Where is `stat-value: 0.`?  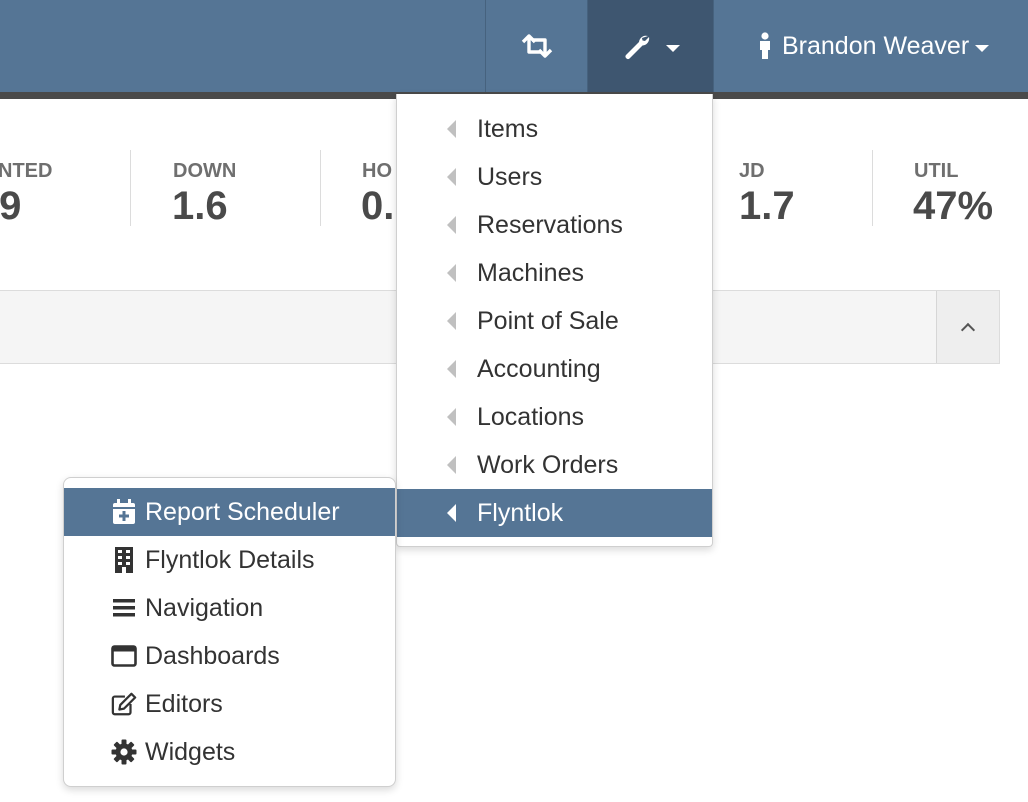 stat-value: 0. is located at coordinates (378, 206).